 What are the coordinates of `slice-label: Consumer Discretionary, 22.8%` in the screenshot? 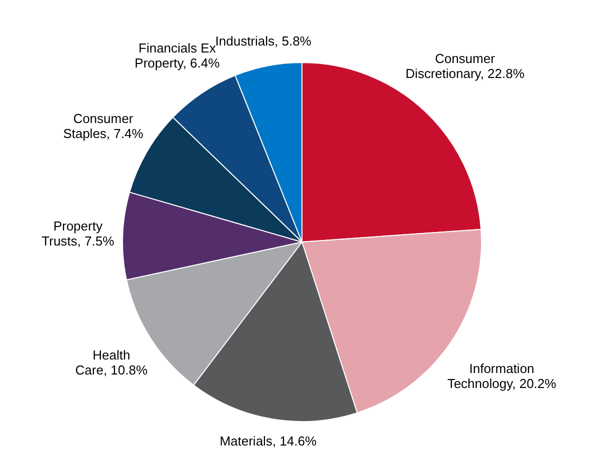 It's located at (465, 66).